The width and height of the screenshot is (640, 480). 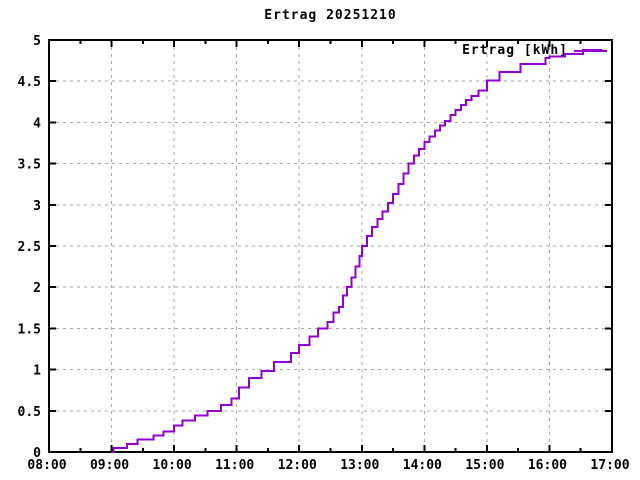 I want to click on y-tick-label: 2, so click(x=37, y=288).